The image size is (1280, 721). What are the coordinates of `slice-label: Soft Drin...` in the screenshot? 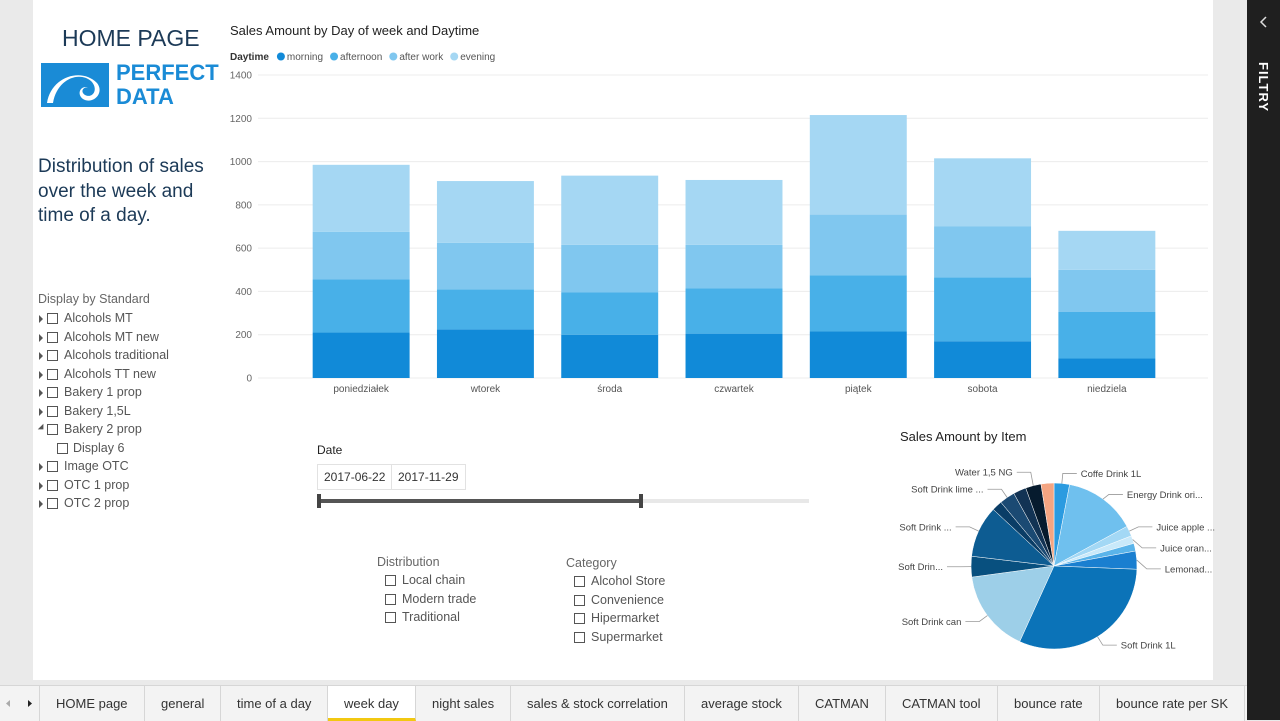 It's located at (920, 567).